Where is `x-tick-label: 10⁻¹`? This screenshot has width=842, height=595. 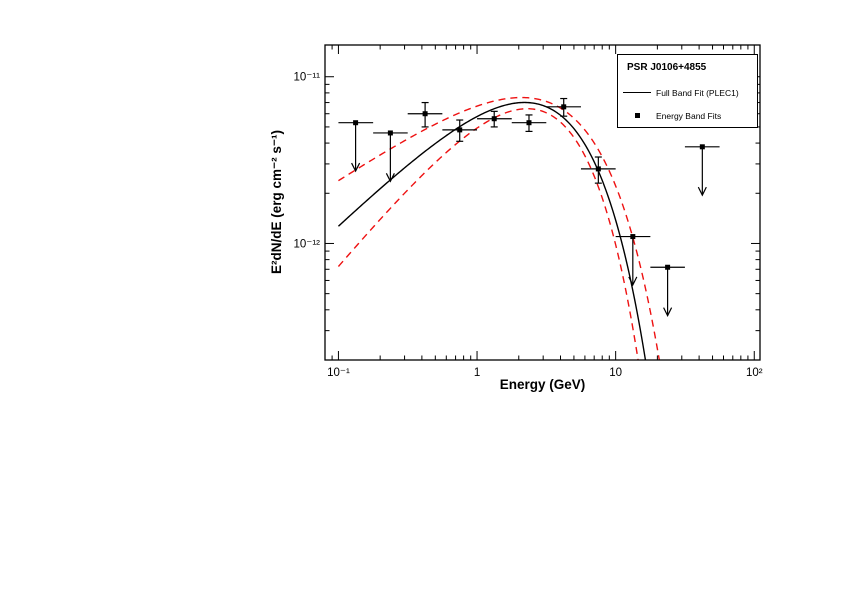 x-tick-label: 10⁻¹ is located at coordinates (338, 373).